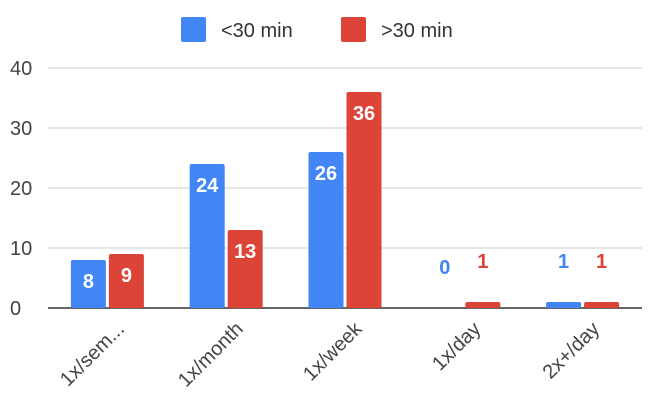 Image resolution: width=652 pixels, height=403 pixels. What do you see at coordinates (333, 351) in the screenshot?
I see `x-tick-label: 1x/week` at bounding box center [333, 351].